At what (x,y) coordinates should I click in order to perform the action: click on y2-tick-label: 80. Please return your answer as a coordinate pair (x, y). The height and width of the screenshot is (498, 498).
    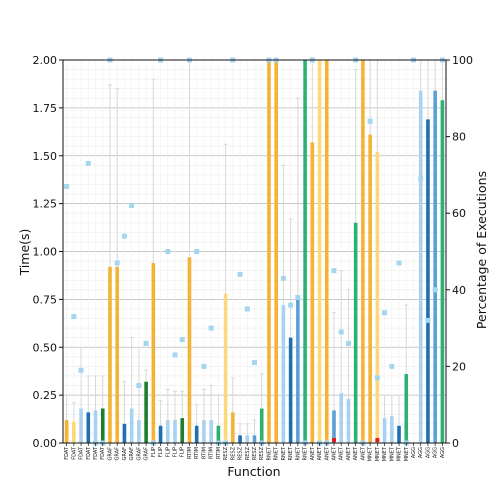
    Looking at the image, I should click on (459, 137).